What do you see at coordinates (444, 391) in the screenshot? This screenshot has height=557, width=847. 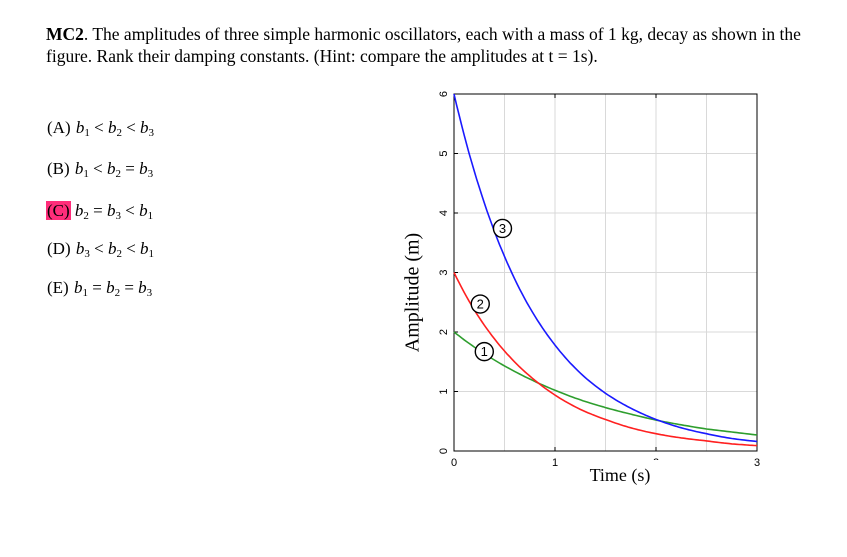 I see `y-tick-label: 1` at bounding box center [444, 391].